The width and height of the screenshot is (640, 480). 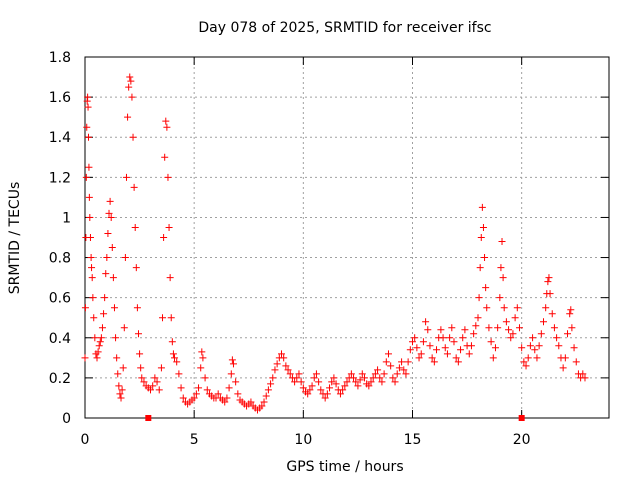 What do you see at coordinates (85, 440) in the screenshot?
I see `x-tick-label: 0` at bounding box center [85, 440].